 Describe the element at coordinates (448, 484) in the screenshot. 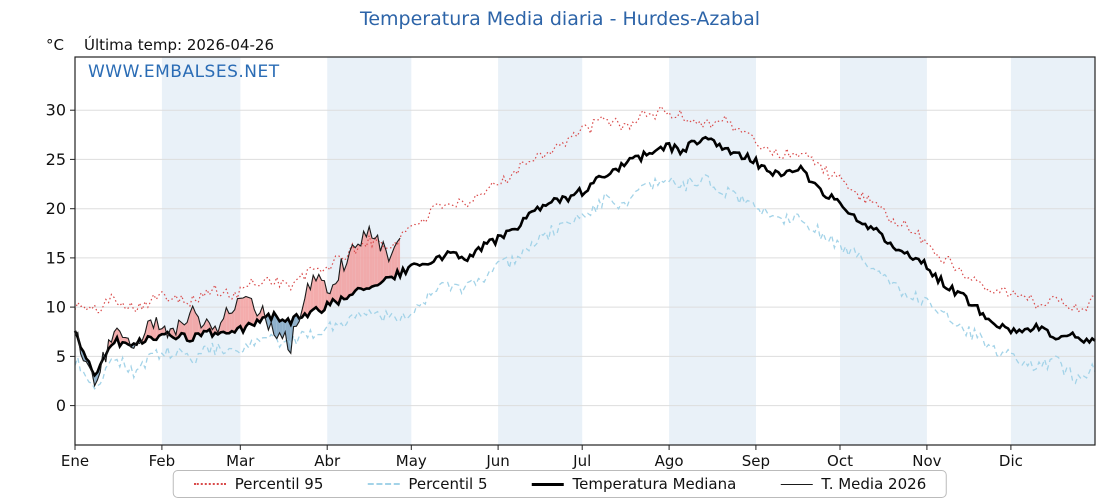

I see `legend-label-percentil5: Percentil 5` at that location.